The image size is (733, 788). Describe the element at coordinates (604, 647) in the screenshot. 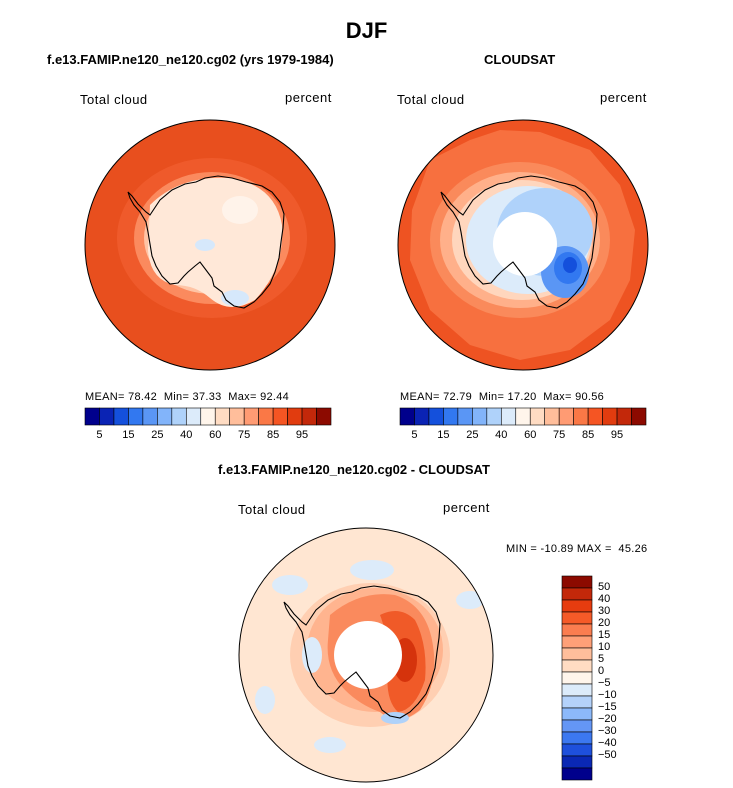

I see `colorbar-tick-label: 10` at that location.